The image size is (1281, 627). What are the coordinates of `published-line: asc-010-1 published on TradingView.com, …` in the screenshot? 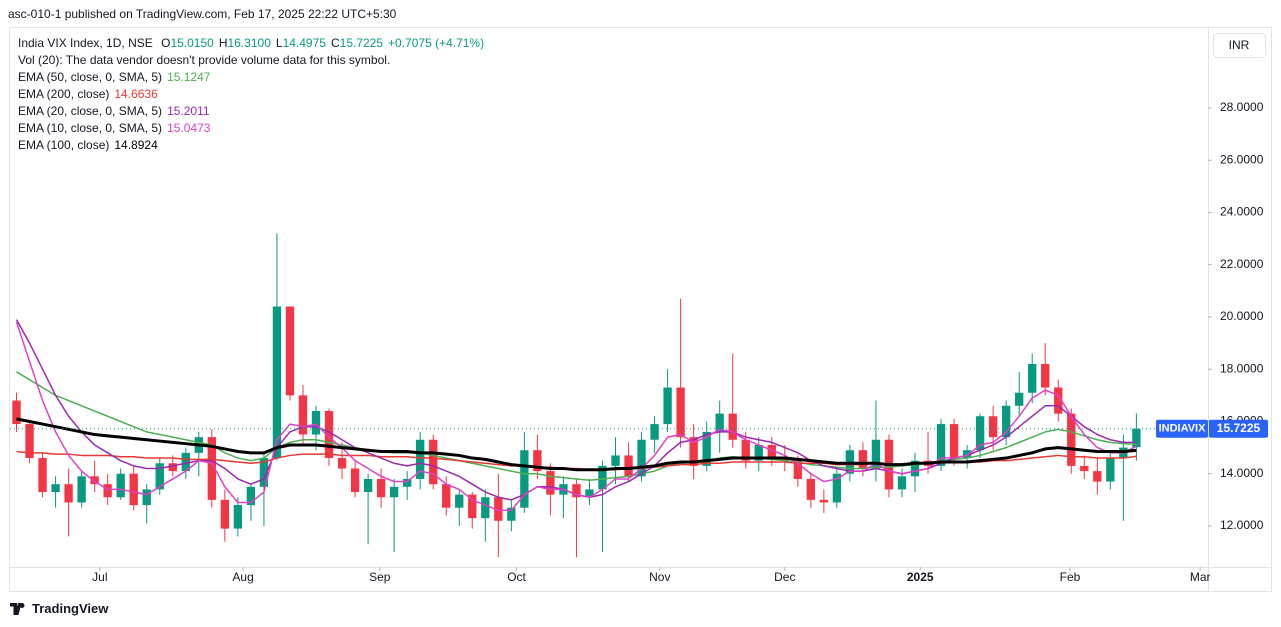 It's located at (202, 14).